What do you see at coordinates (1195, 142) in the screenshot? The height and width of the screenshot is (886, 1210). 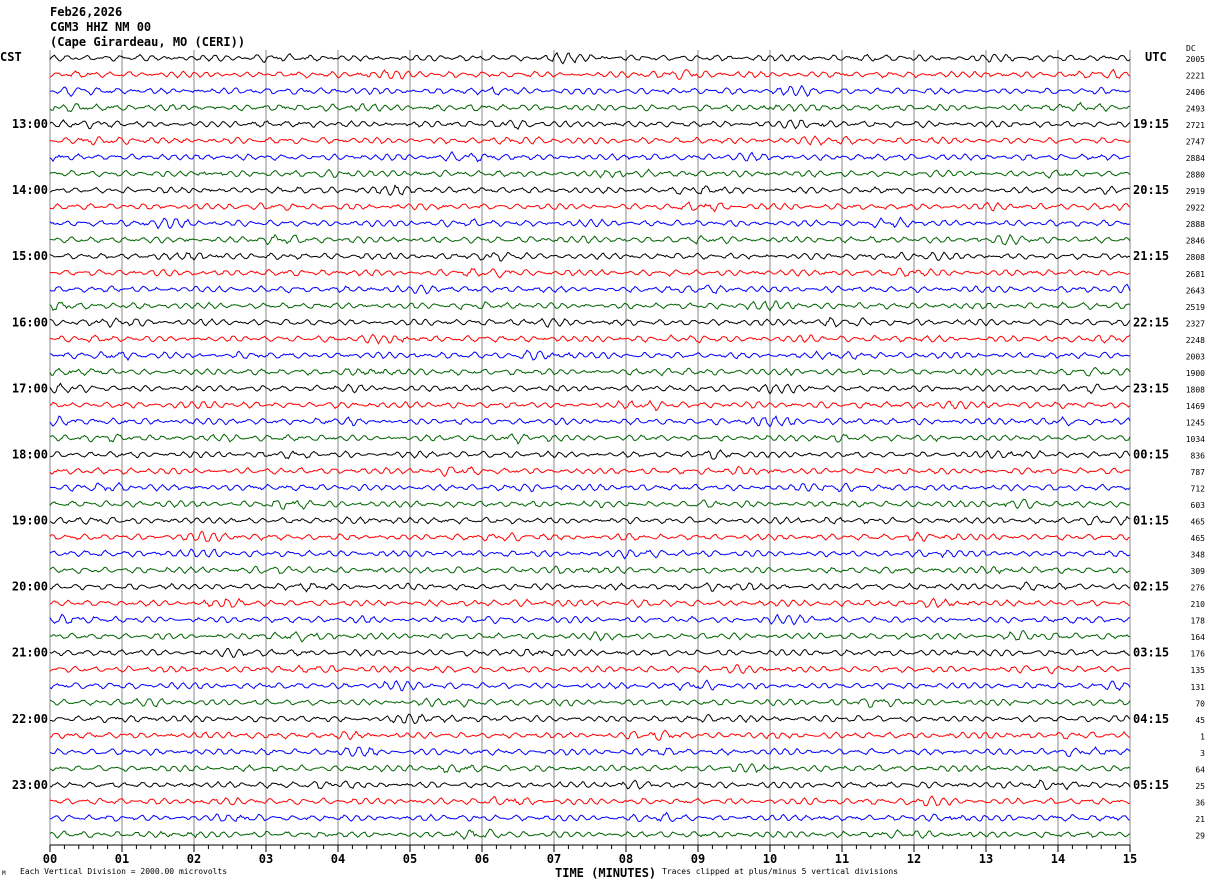 I see `dc-offset-label: 2747` at bounding box center [1195, 142].